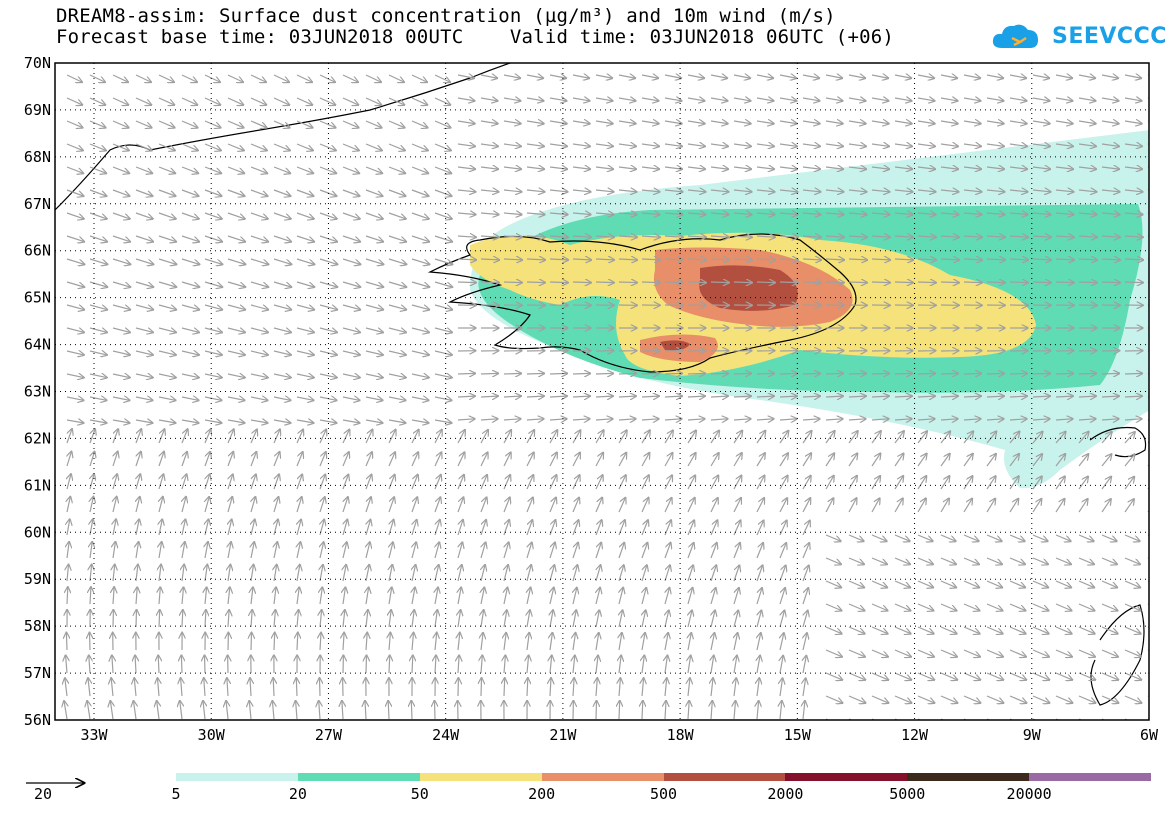 The height and width of the screenshot is (815, 1175). Describe the element at coordinates (37, 251) in the screenshot. I see `latitude-label: 66N` at that location.